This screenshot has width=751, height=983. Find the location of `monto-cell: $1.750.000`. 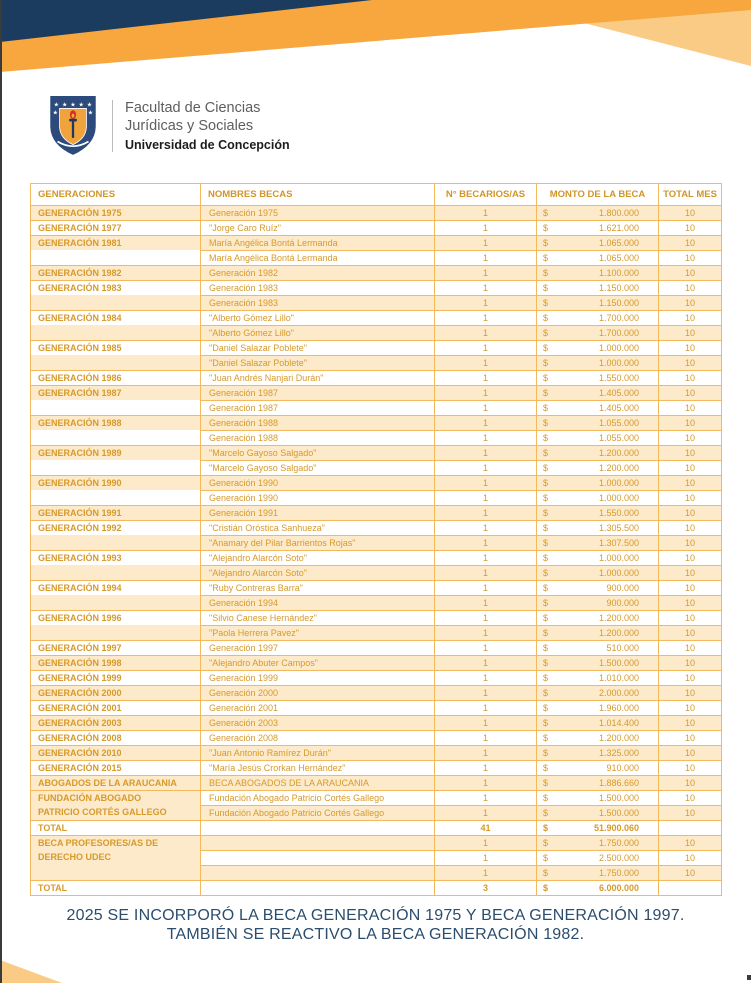

monto-cell: $1.750.000 is located at coordinates (598, 872).